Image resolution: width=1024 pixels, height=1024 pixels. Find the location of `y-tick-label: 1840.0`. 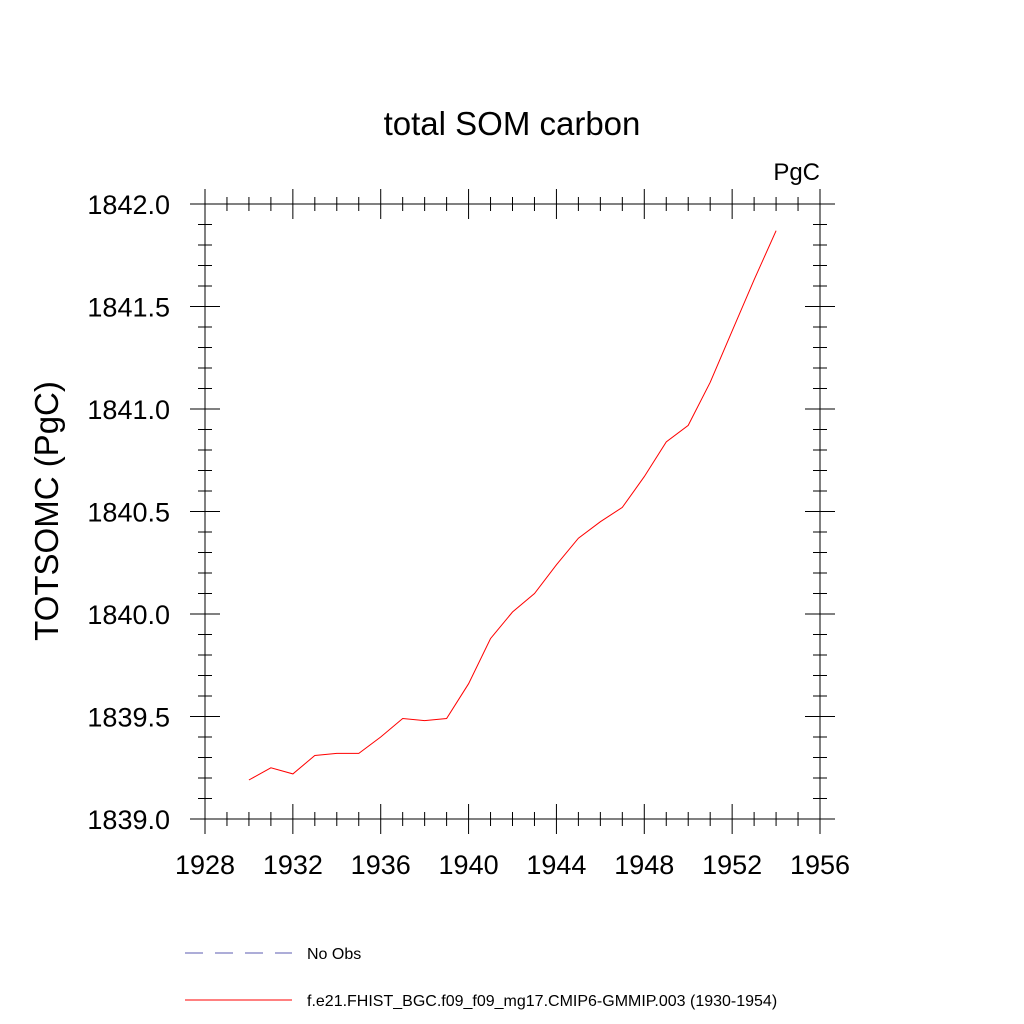

y-tick-label: 1840.0 is located at coordinates (128, 615).